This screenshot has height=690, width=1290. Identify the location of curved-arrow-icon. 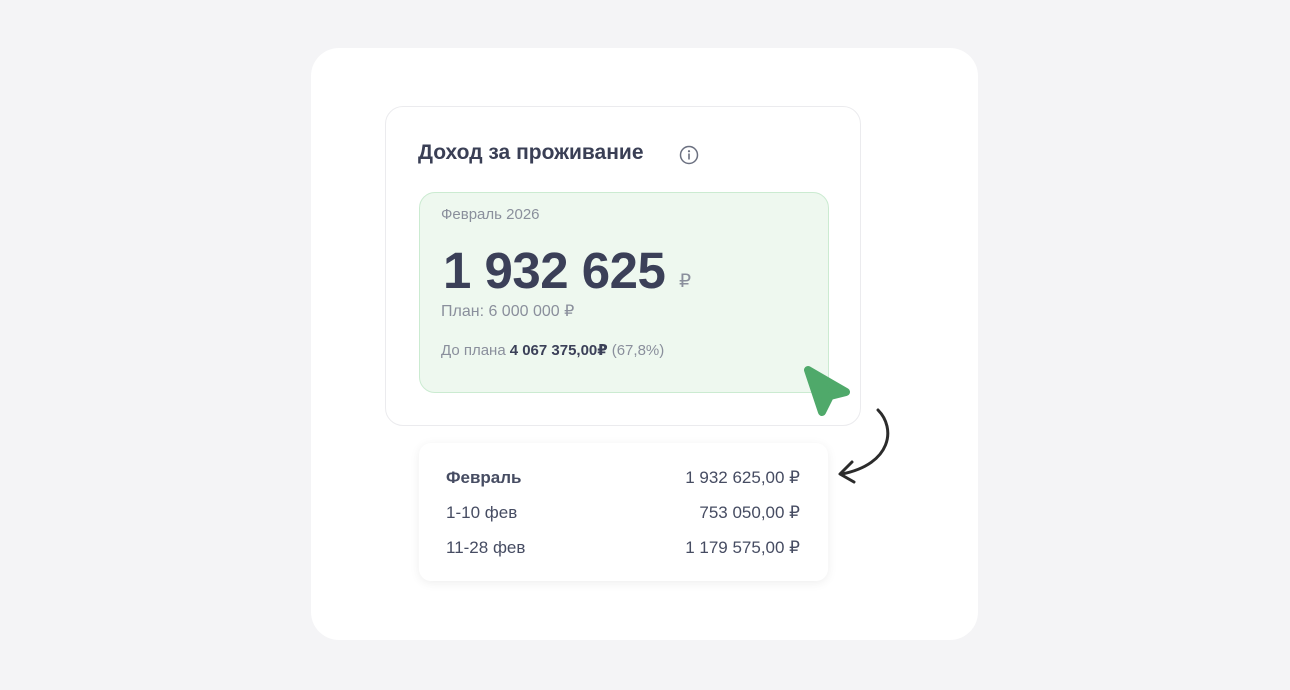
(864, 446).